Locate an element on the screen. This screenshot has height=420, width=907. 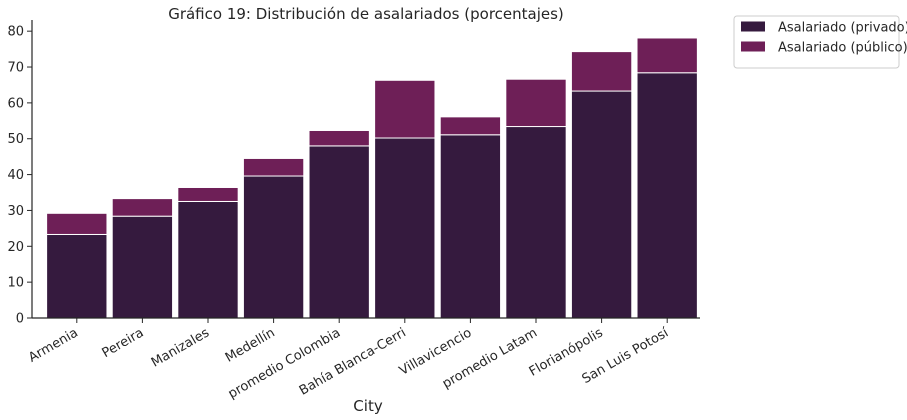
x-tick-label: Medellín is located at coordinates (250, 345).